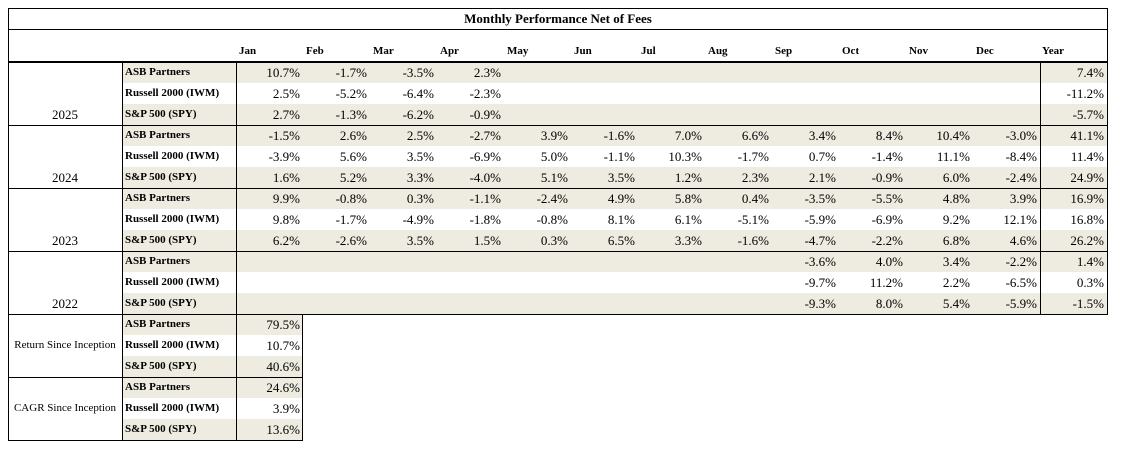 The width and height of the screenshot is (1139, 455). Describe the element at coordinates (887, 177) in the screenshot. I see `value-cell: -0.9%` at that location.